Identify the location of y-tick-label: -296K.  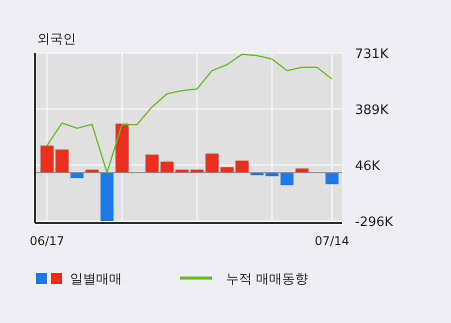
(374, 222).